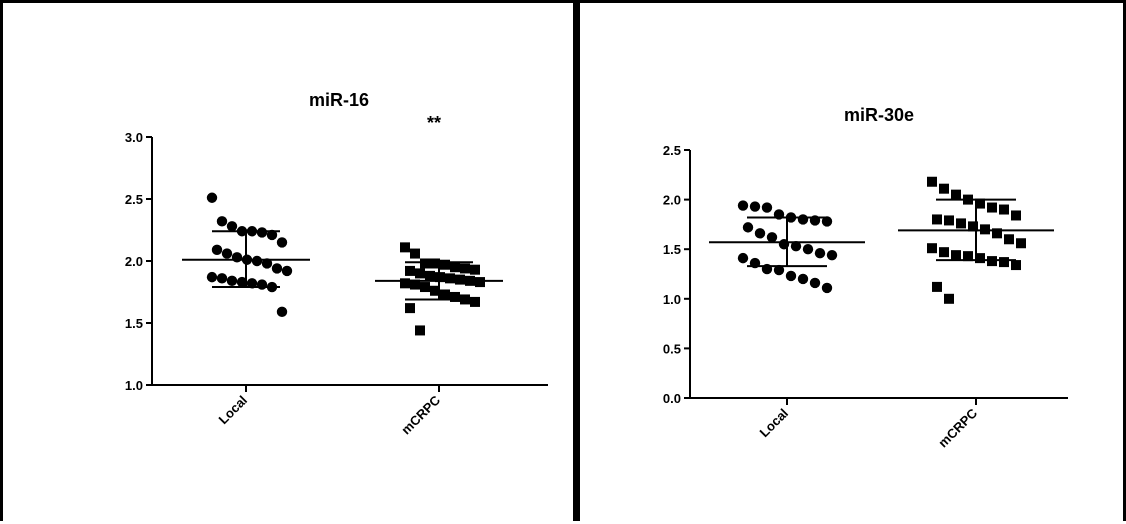  I want to click on chart-title: miR-16, so click(339, 100).